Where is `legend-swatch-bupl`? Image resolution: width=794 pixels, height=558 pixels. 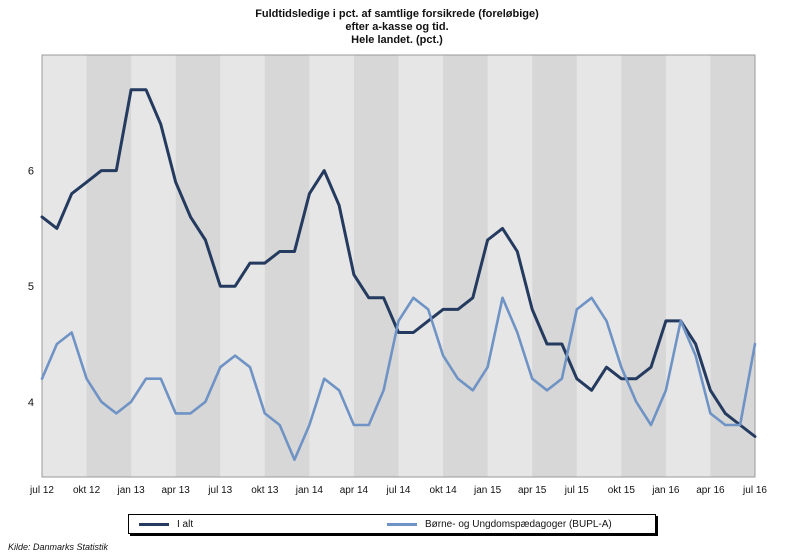 legend-swatch-bupl is located at coordinates (402, 524).